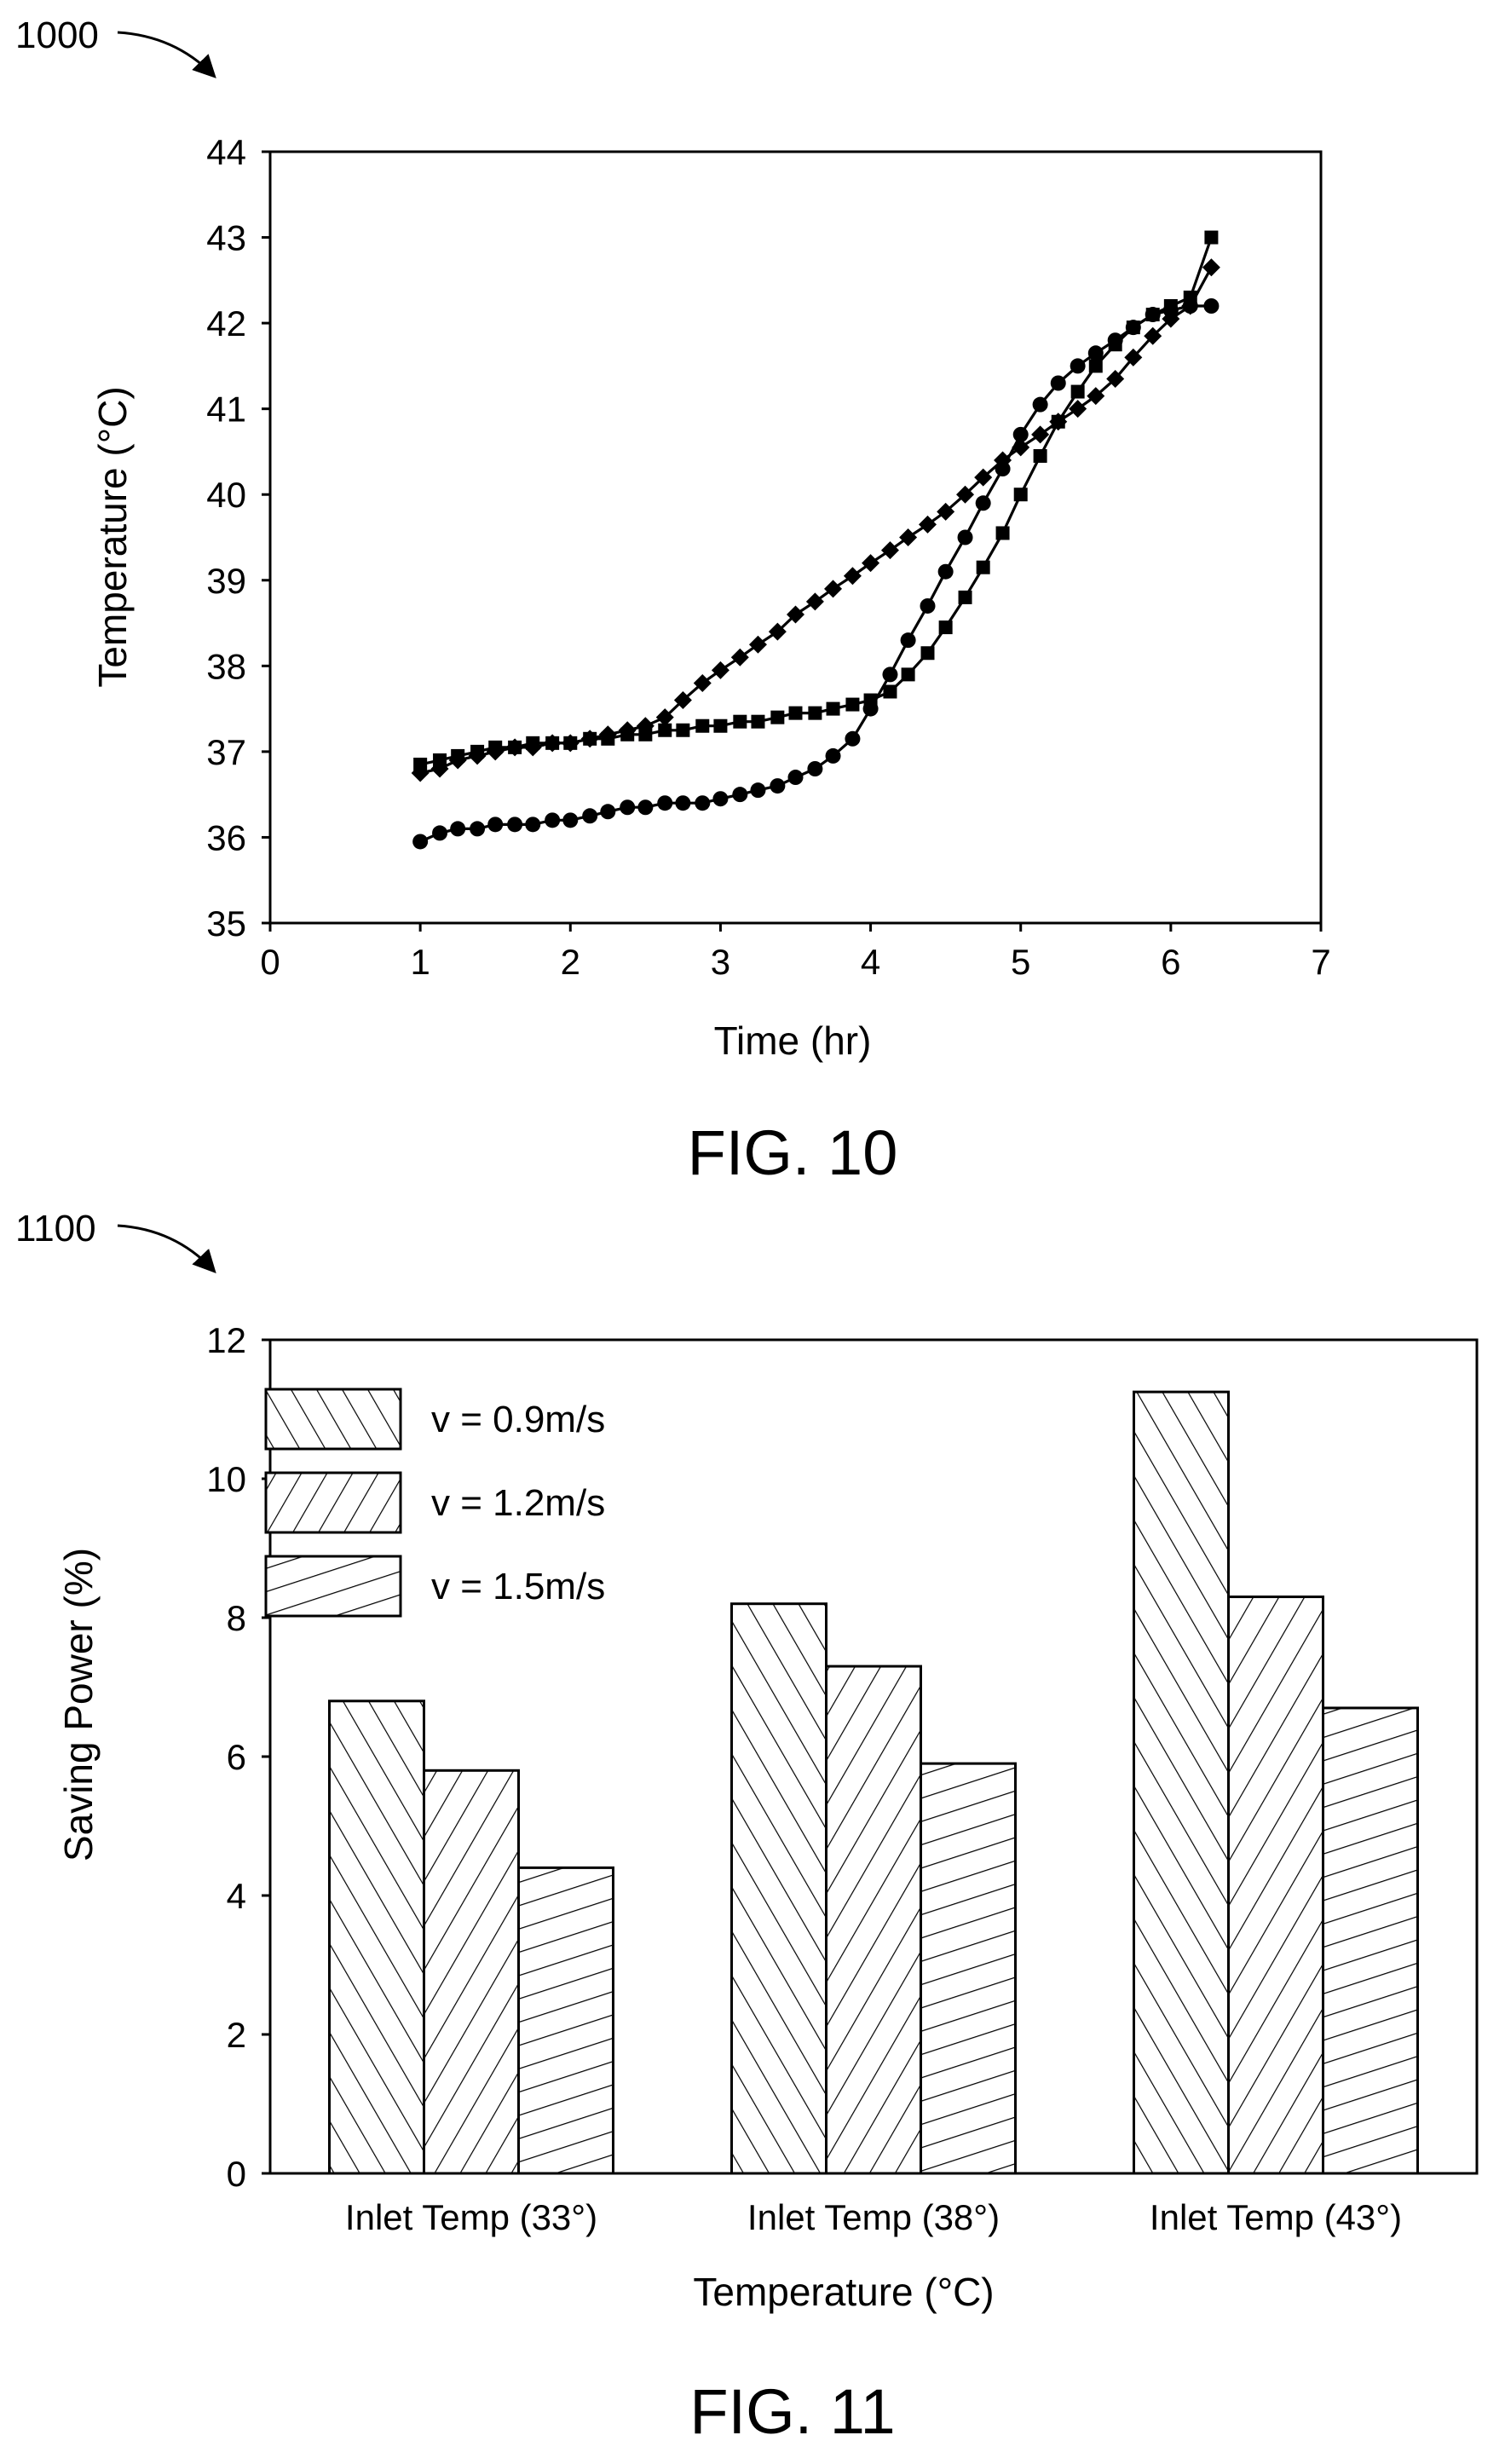  What do you see at coordinates (795, 952) in the screenshot?
I see `chart1-x-axis: 0 1 2 3 4 5 6 7` at bounding box center [795, 952].